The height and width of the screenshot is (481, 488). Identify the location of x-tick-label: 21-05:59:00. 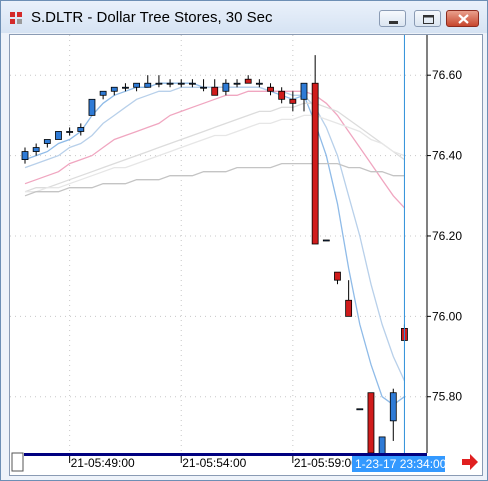
(326, 463).